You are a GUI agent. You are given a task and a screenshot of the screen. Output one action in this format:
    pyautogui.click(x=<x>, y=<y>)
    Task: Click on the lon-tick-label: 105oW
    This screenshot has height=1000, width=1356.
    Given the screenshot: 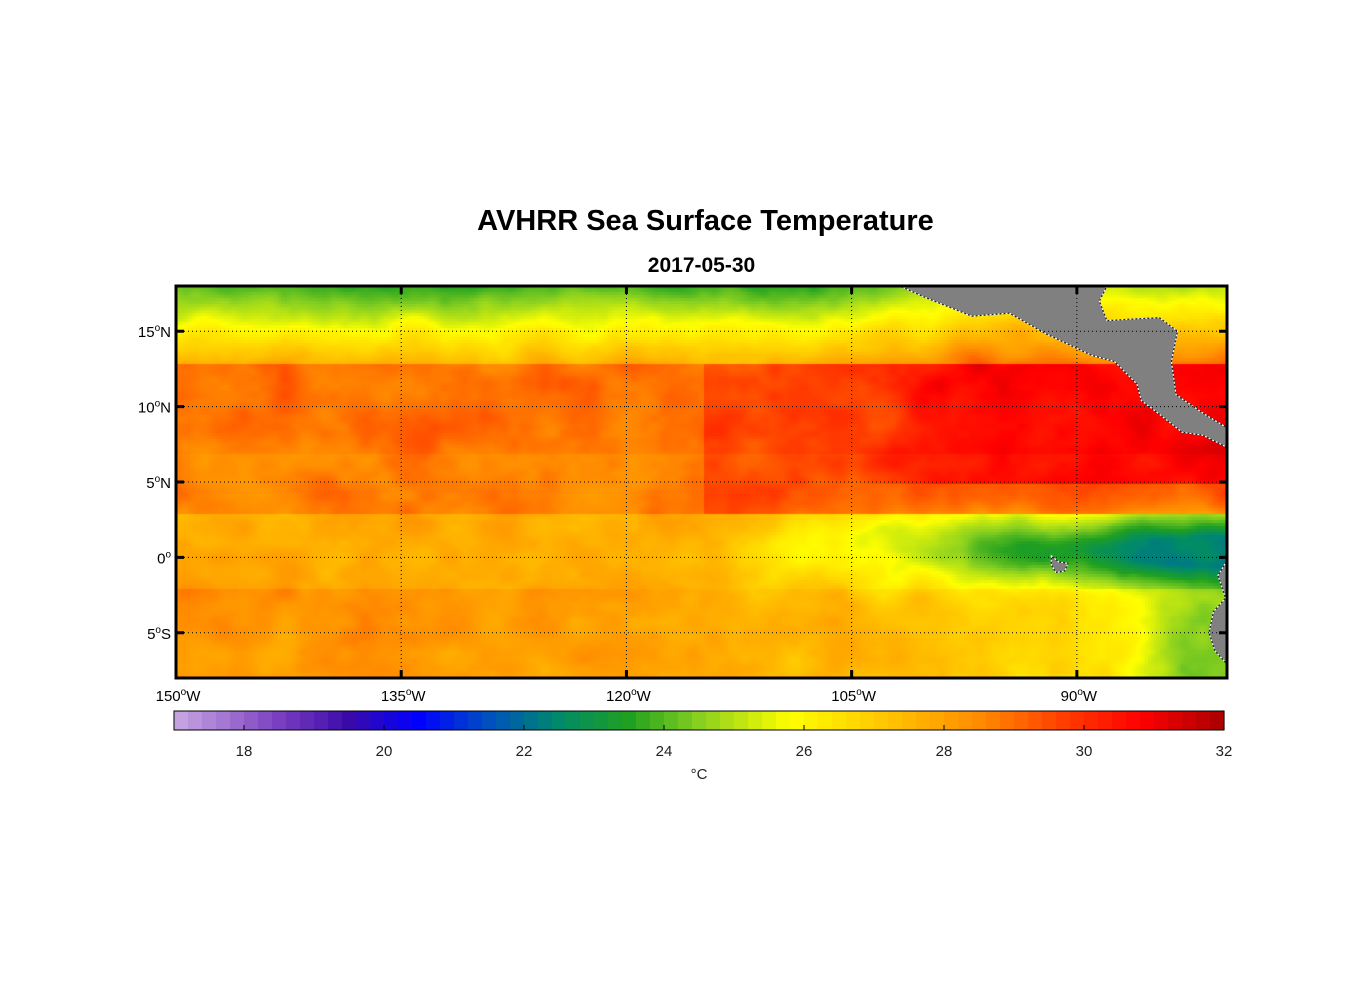 What is the action you would take?
    pyautogui.click(x=854, y=696)
    